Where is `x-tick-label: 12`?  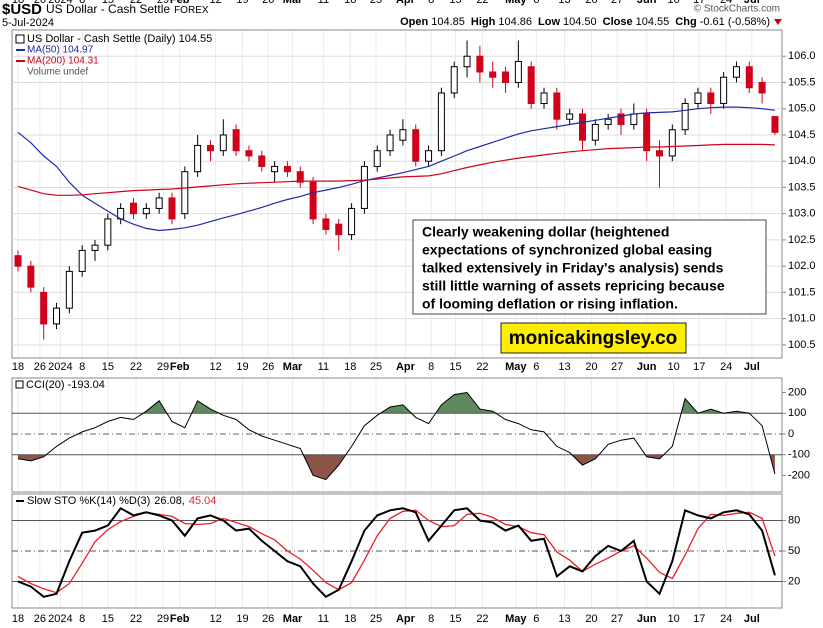
x-tick-label: 12 is located at coordinates (215, 3).